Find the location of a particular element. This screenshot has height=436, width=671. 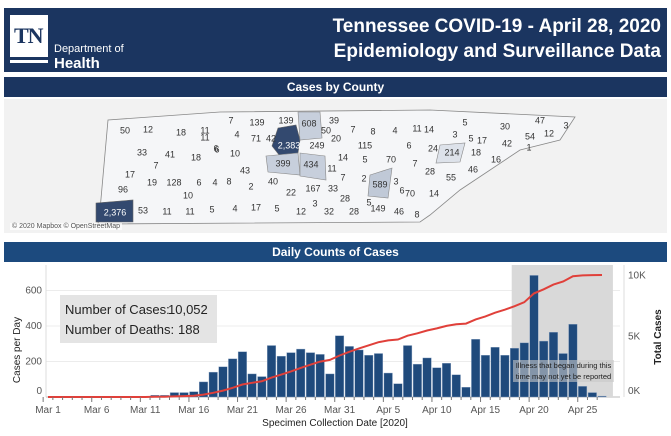

county-label: 54 is located at coordinates (530, 136).